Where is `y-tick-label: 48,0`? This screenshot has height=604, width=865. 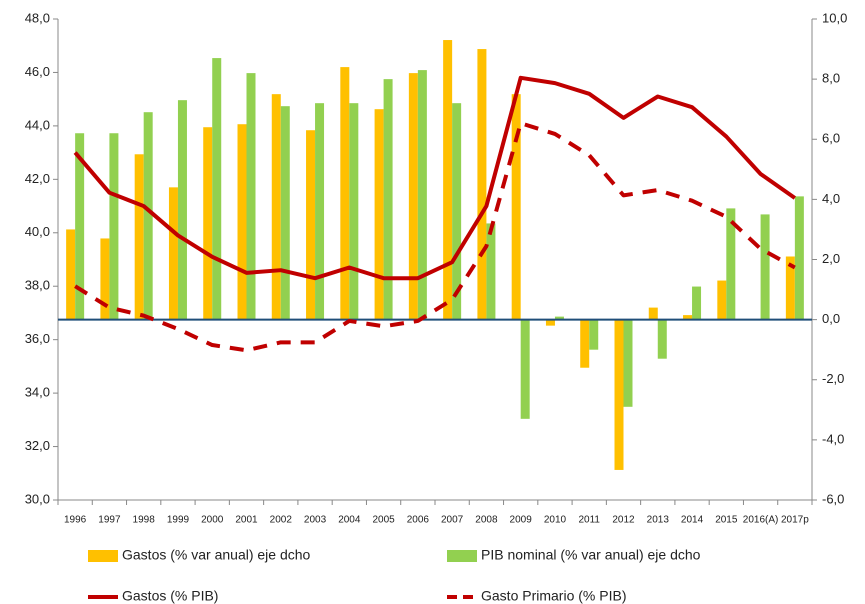
y-tick-label: 48,0 is located at coordinates (37, 17).